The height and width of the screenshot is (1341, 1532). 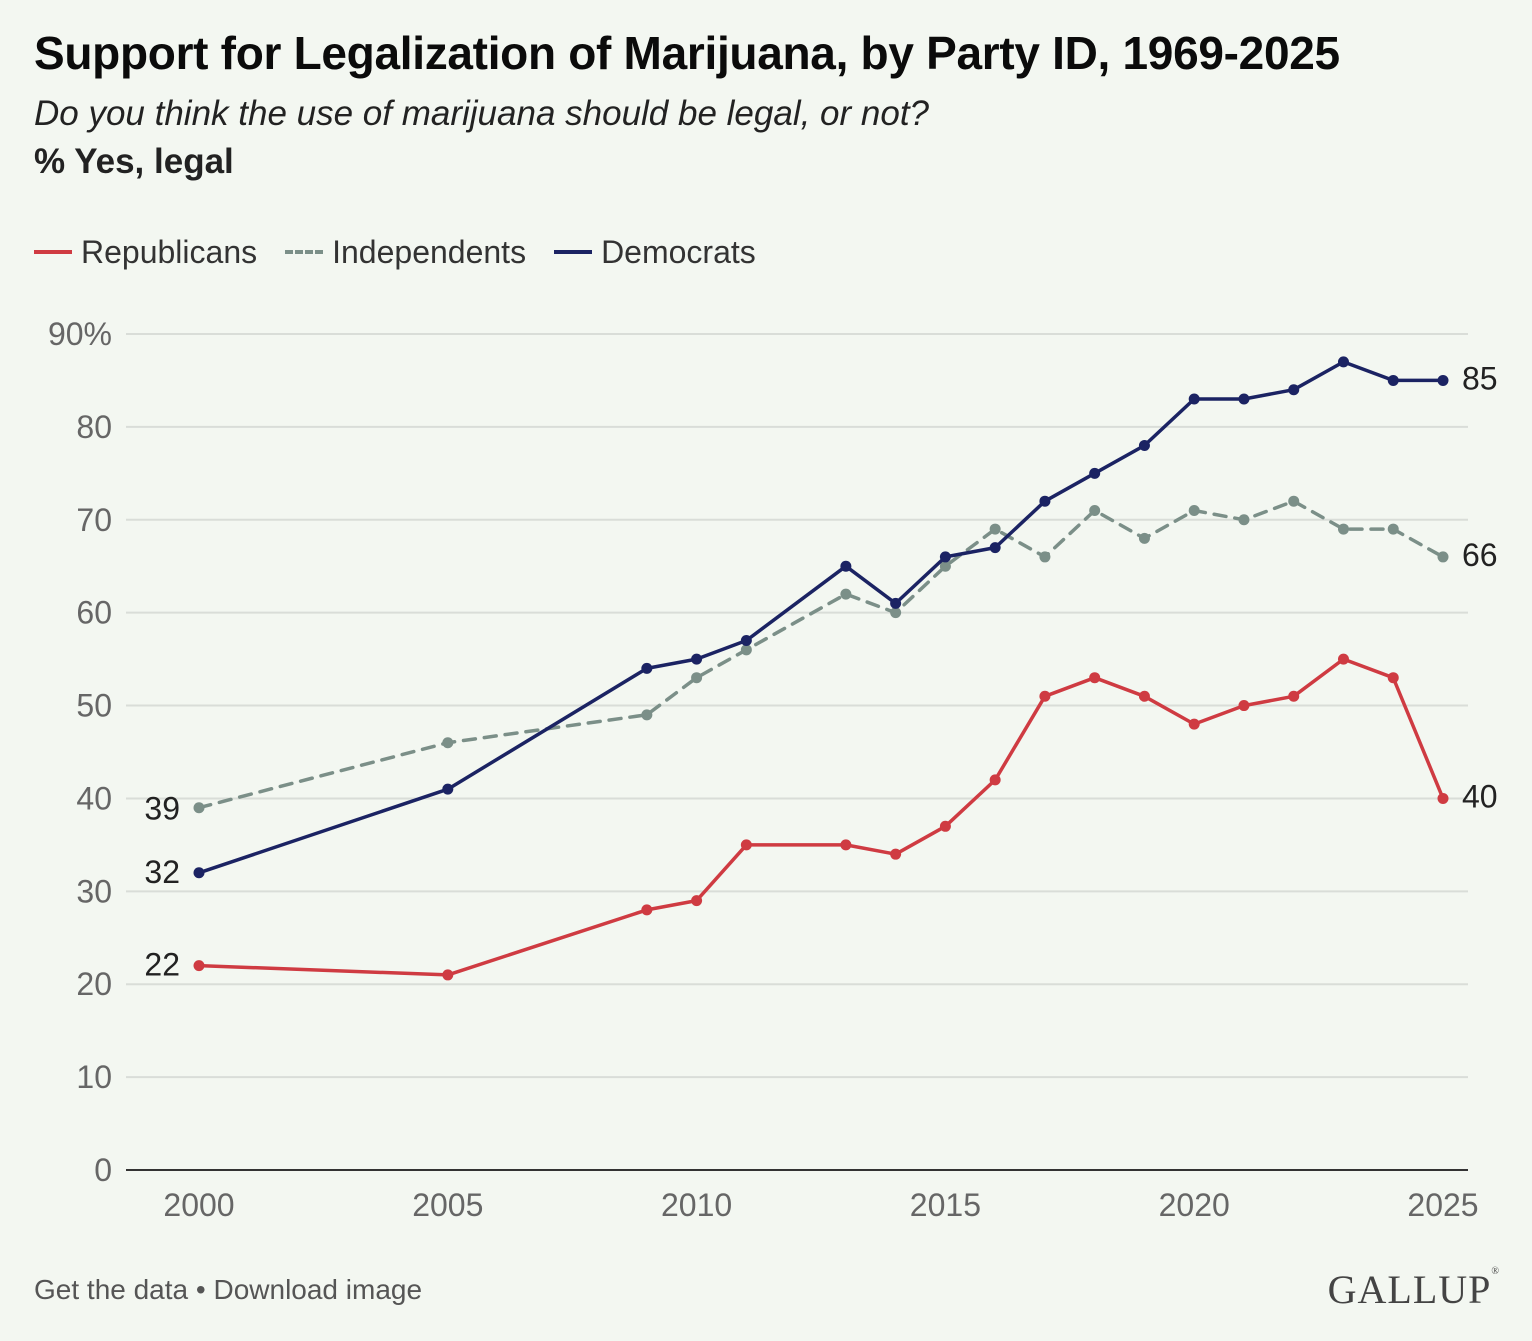 I want to click on get-data-link: Get the data, so click(x=111, y=1289).